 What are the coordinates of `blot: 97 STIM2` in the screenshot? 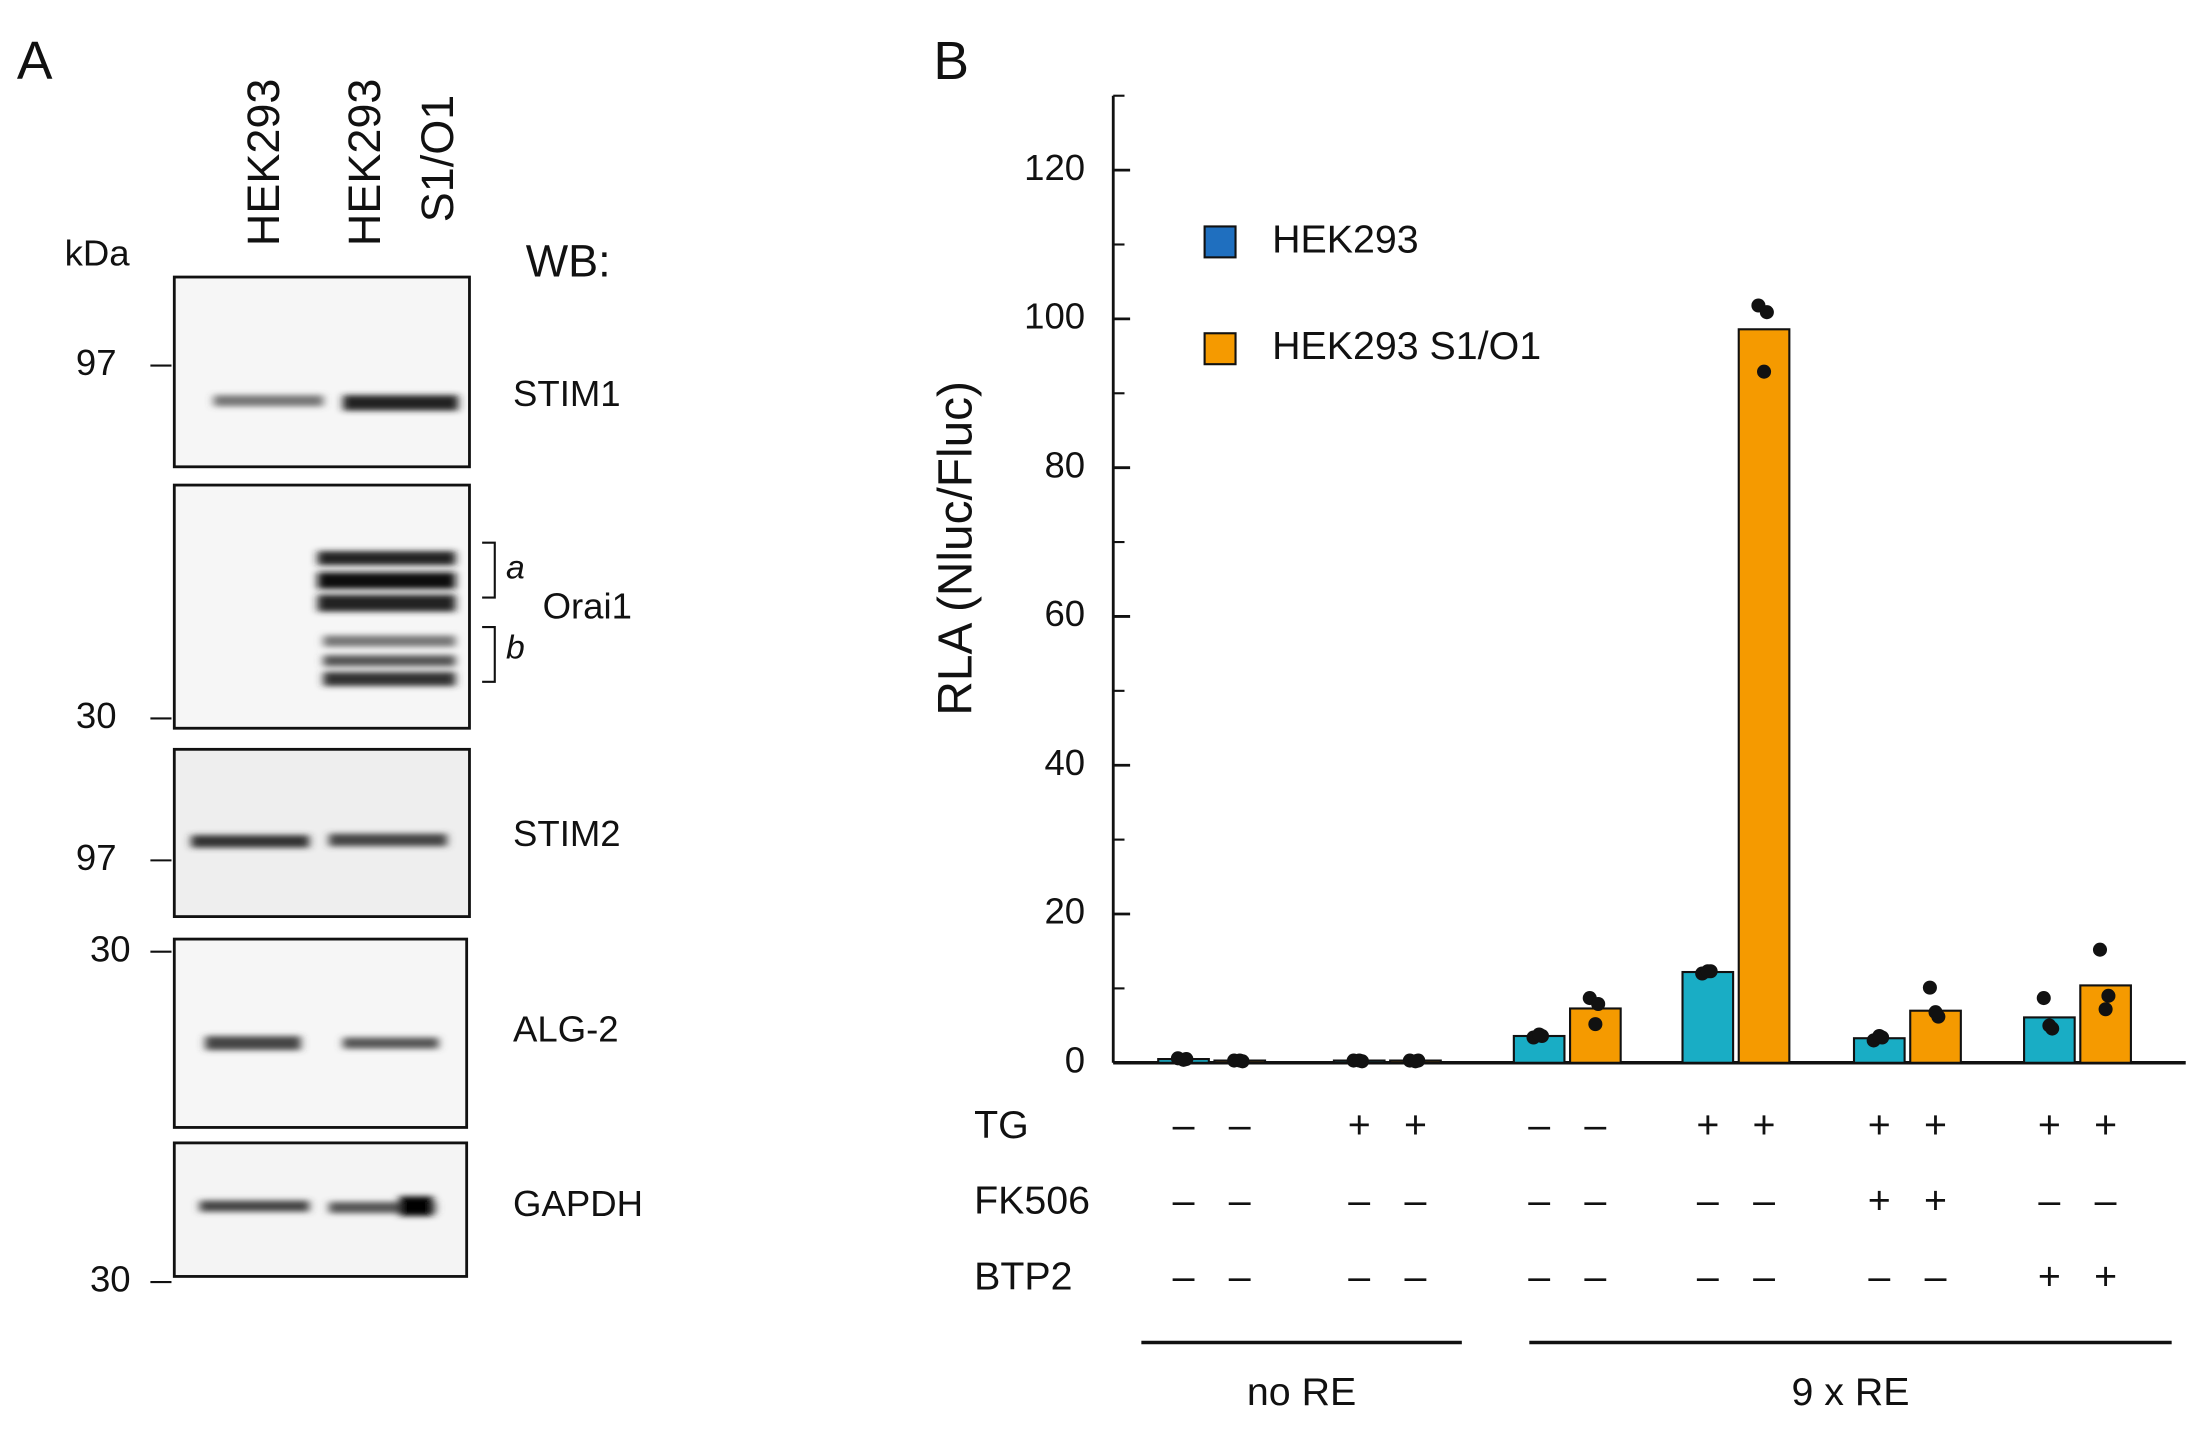 It's located at (348, 833).